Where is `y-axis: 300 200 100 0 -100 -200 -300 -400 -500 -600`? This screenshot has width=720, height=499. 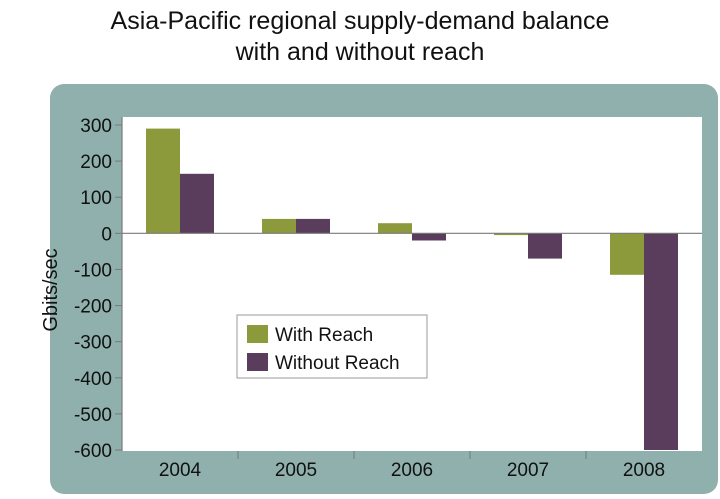
y-axis: 300 200 100 0 -100 -200 -300 -400 -500 -600 is located at coordinates (98, 289).